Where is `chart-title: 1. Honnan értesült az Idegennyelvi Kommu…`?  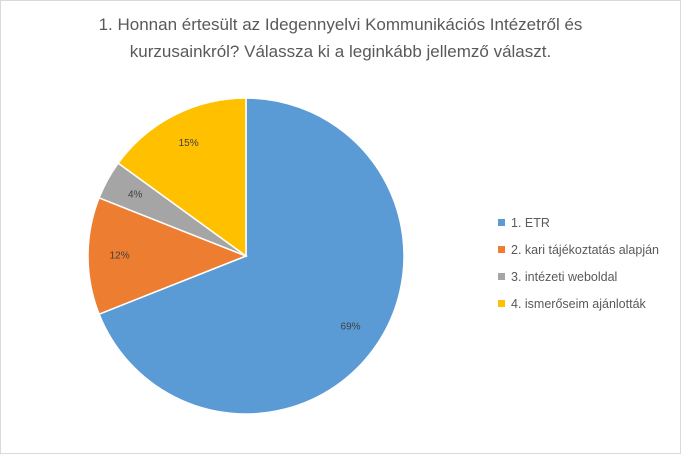 chart-title: 1. Honnan értesült az Idegennyelvi Kommu… is located at coordinates (340, 38).